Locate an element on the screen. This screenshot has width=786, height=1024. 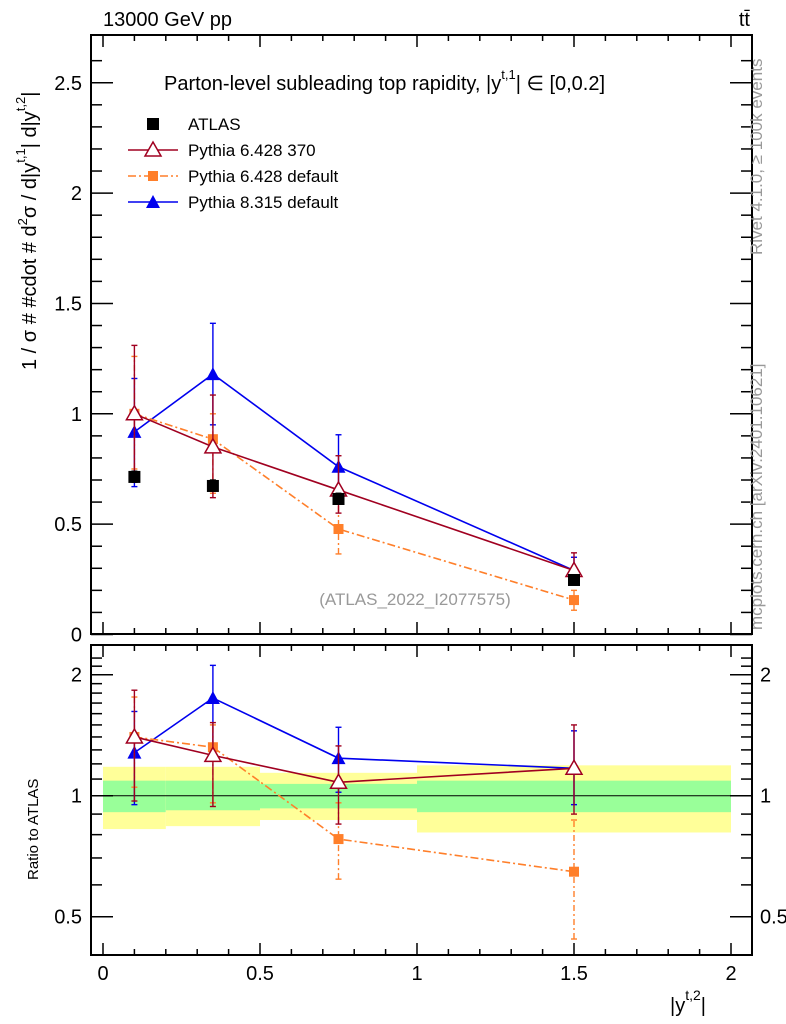
legend-label: Pythia 6.428 370 is located at coordinates (252, 150).